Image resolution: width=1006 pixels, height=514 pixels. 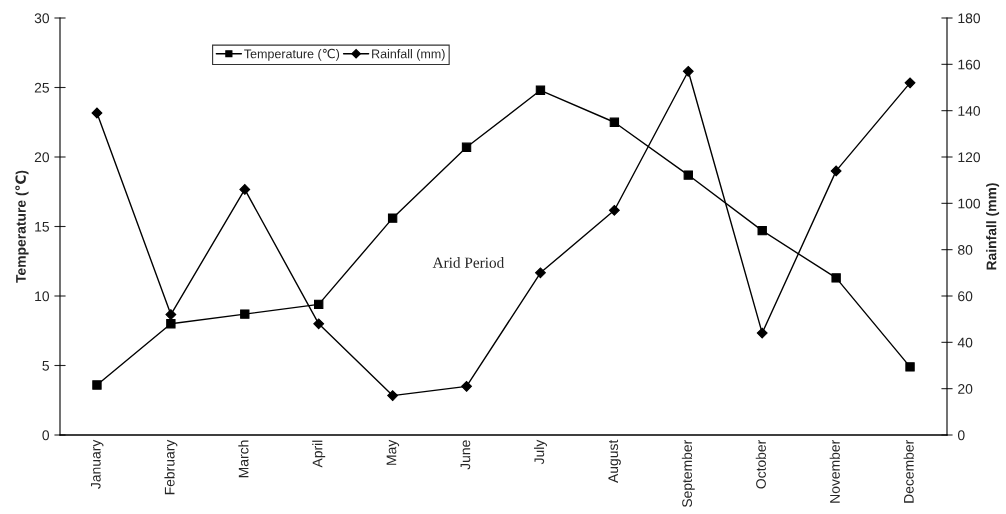 What do you see at coordinates (961, 435) in the screenshot?
I see `y2-tick-label: 0` at bounding box center [961, 435].